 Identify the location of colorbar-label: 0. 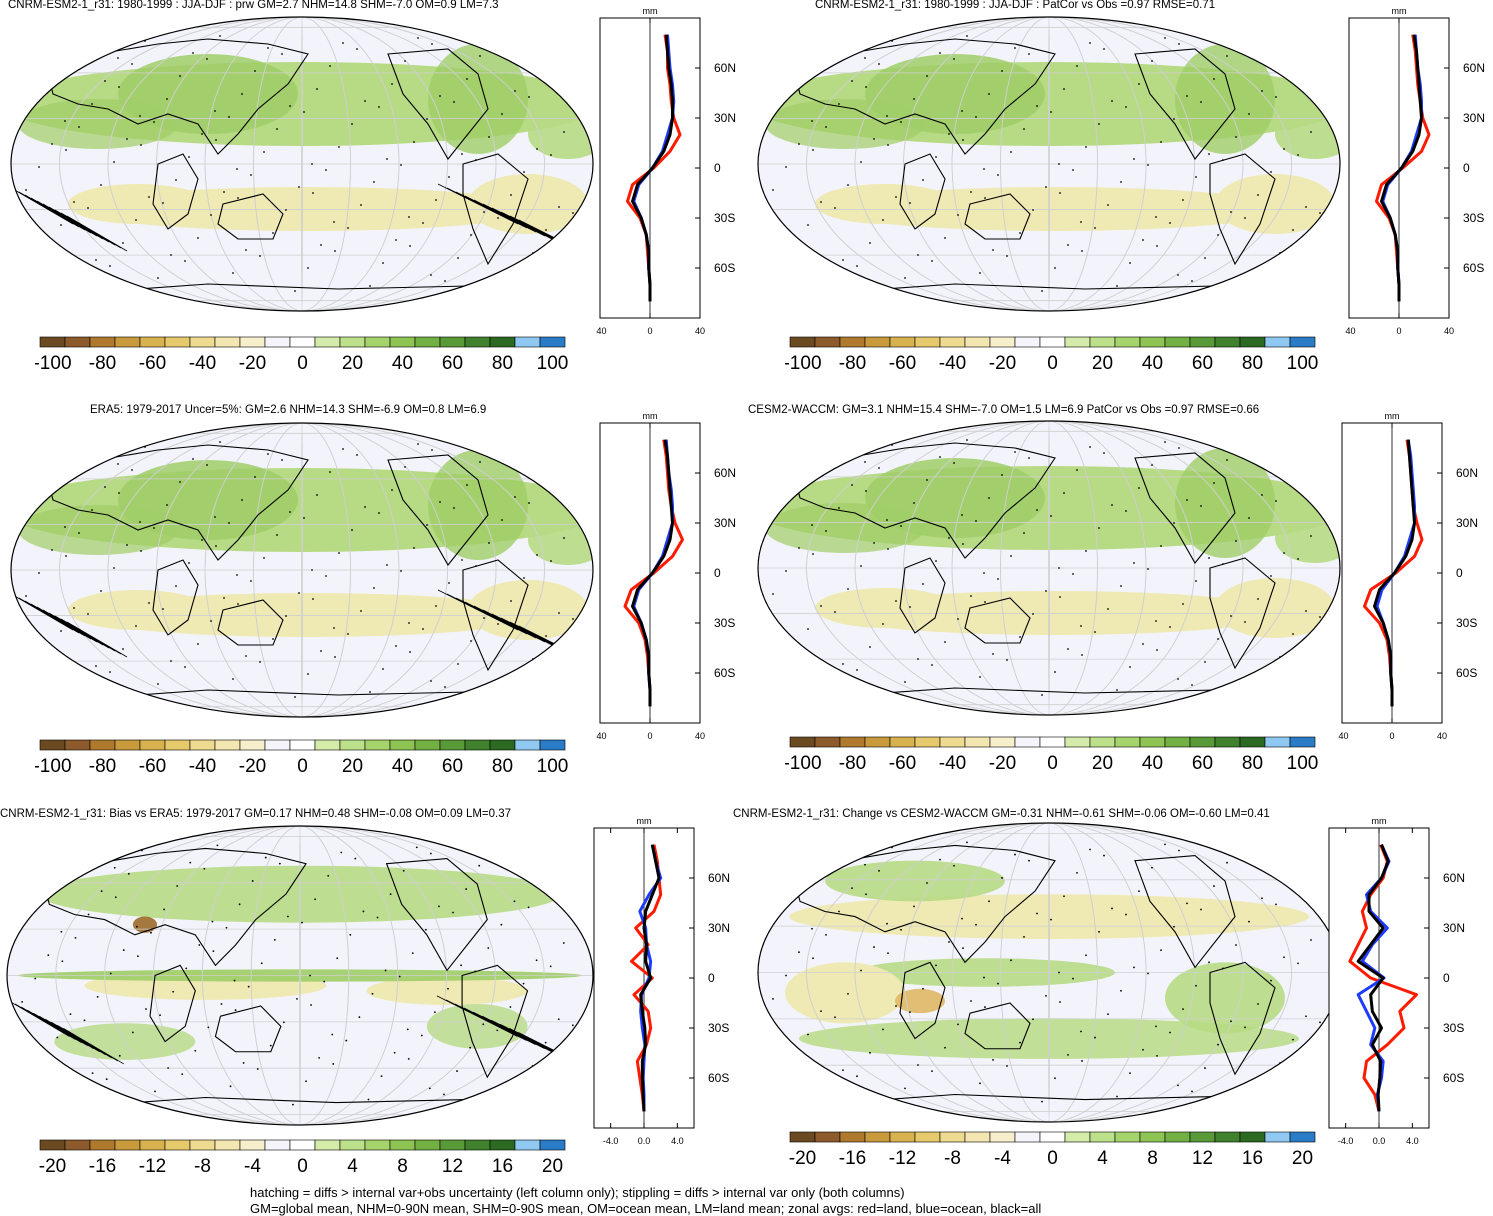
(302, 1166).